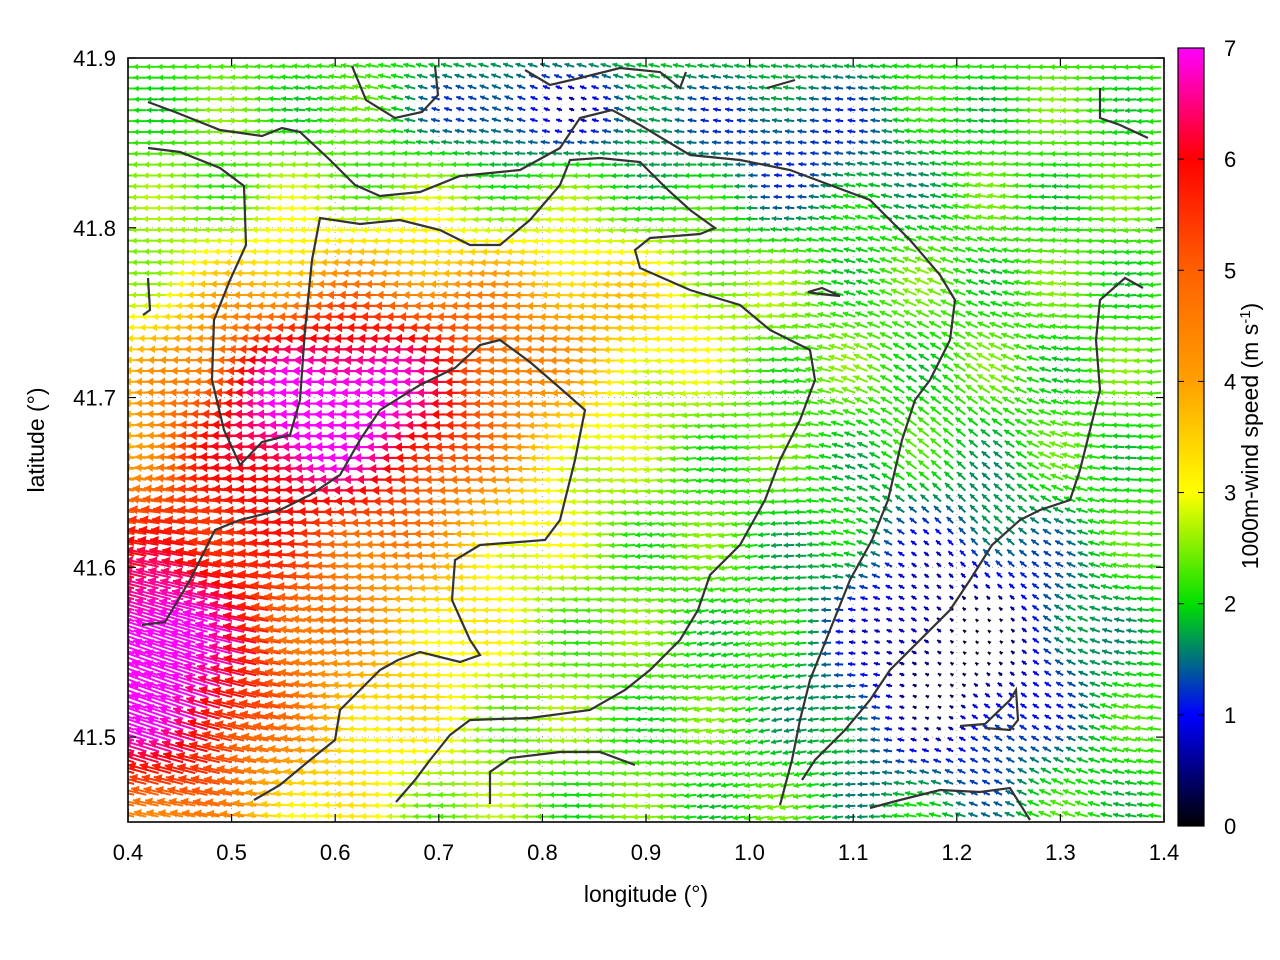 The height and width of the screenshot is (960, 1280). What do you see at coordinates (143, 713) in the screenshot?
I see `wind-arrow-shaft` at bounding box center [143, 713].